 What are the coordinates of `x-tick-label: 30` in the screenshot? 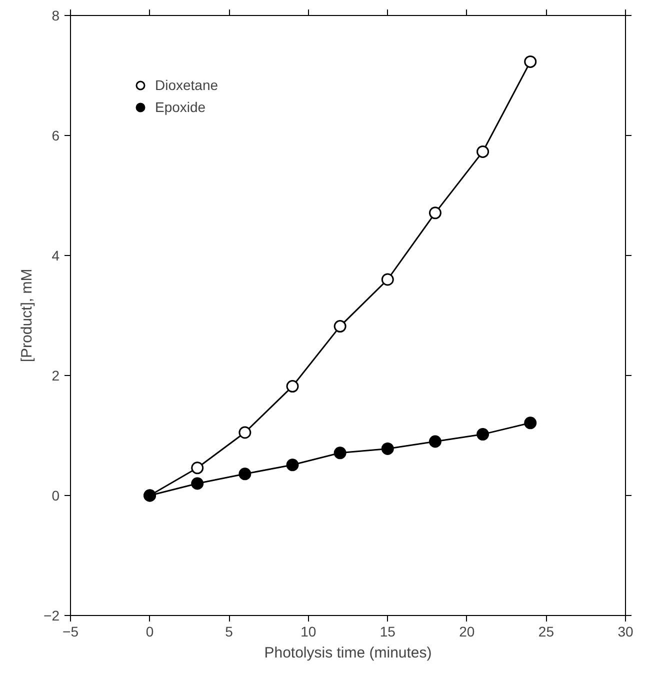 It's located at (626, 632).